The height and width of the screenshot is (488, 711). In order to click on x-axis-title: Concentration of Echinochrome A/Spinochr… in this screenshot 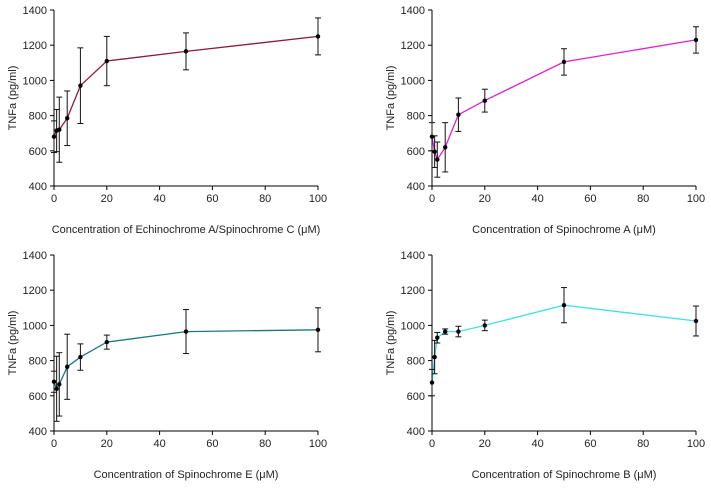, I will do `click(186, 230)`.